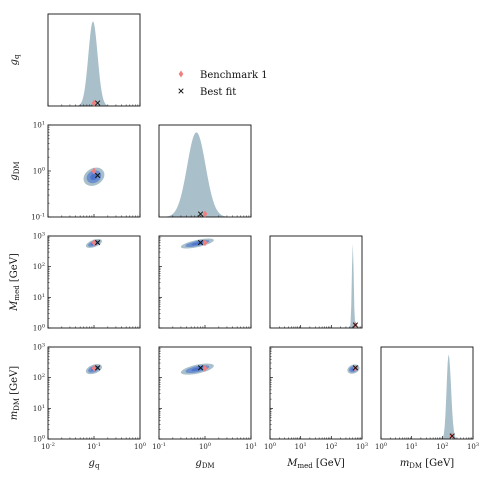 Image resolution: width=494 pixels, height=483 pixels. I want to click on joint-panel-m_DM-vs-M_med: 10⁰ 10¹ 10² 10³, so click(316, 398).